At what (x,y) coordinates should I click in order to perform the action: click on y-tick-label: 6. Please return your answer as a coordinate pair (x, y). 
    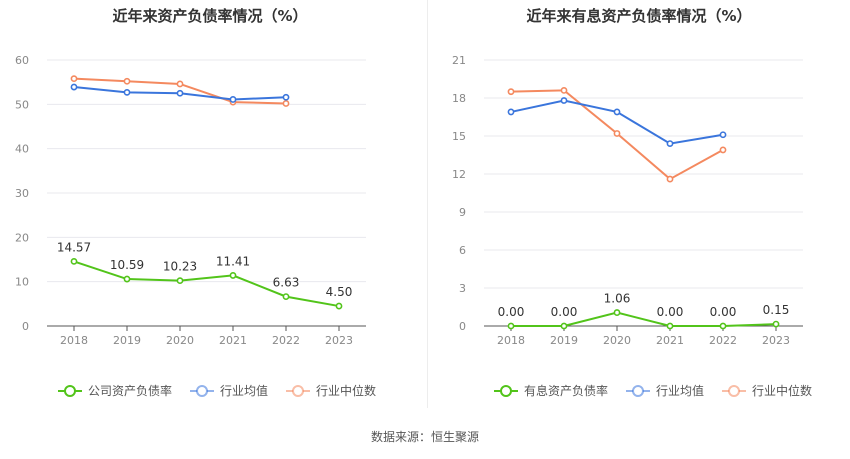
    Looking at the image, I should click on (462, 250).